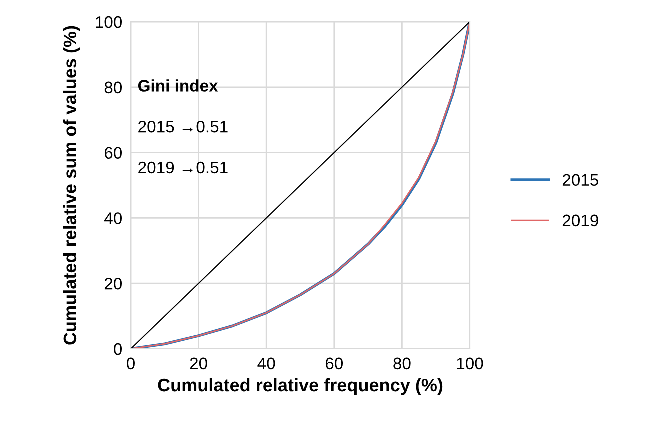 This screenshot has width=672, height=424. I want to click on y-tick-label: 100, so click(109, 22).